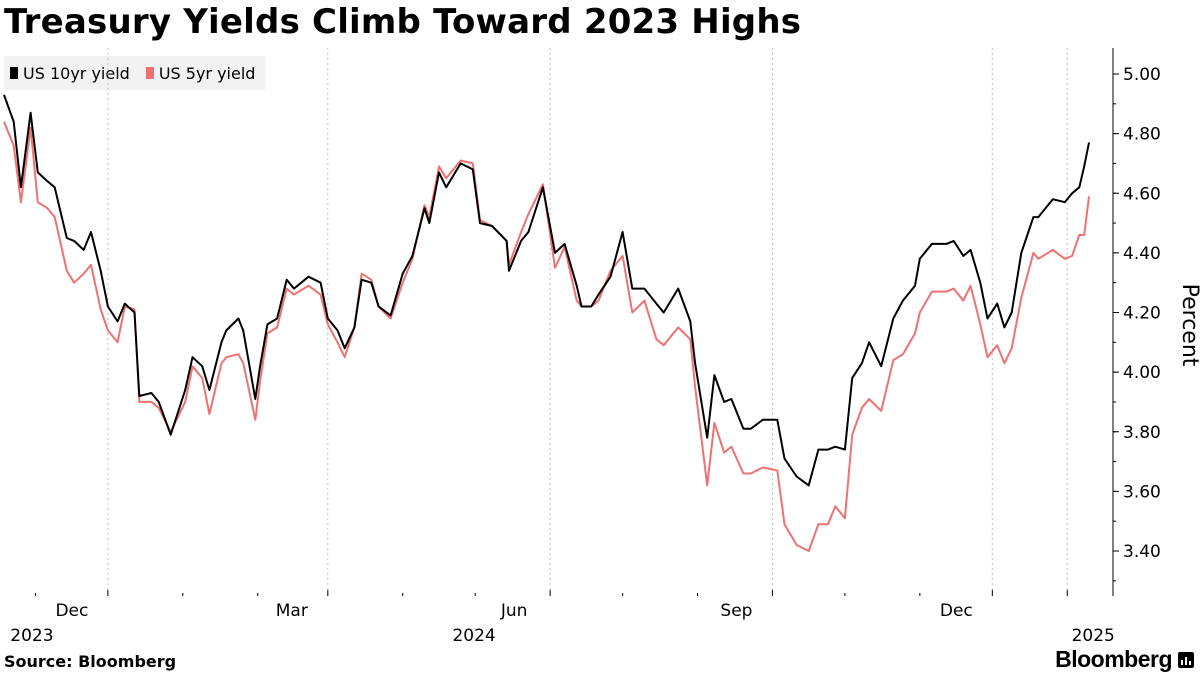  What do you see at coordinates (403, 22) in the screenshot?
I see `chart-title: Treasury Yields Climb Toward 2023 Highs` at bounding box center [403, 22].